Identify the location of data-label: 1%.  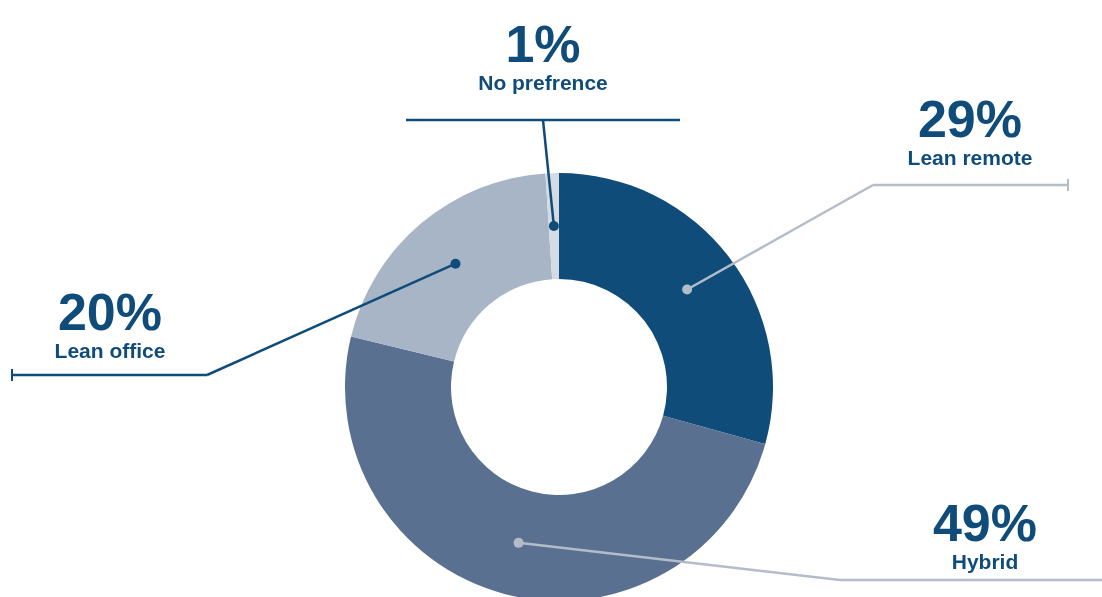
(543, 44).